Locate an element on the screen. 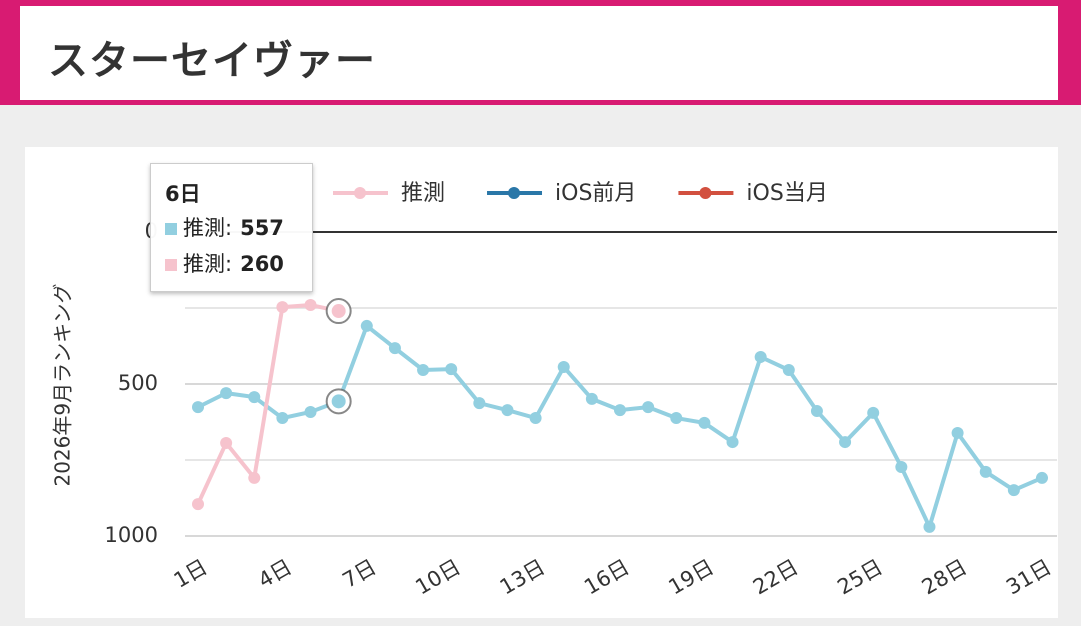 This screenshot has width=1081, height=626. x-tick-label: 7日 is located at coordinates (360, 574).